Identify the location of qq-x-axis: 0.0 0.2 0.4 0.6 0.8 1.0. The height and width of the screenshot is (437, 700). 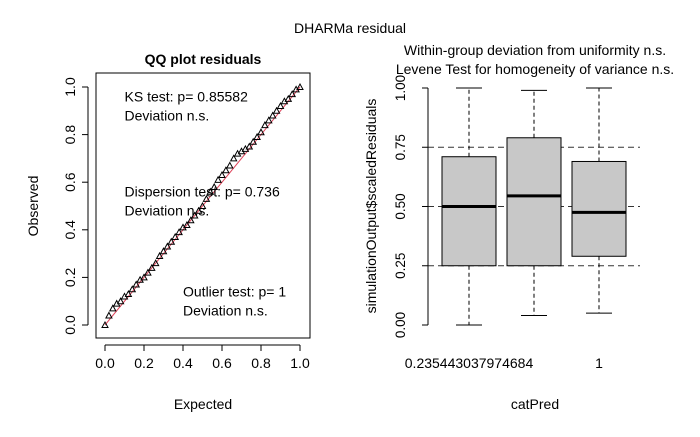
(202, 357).